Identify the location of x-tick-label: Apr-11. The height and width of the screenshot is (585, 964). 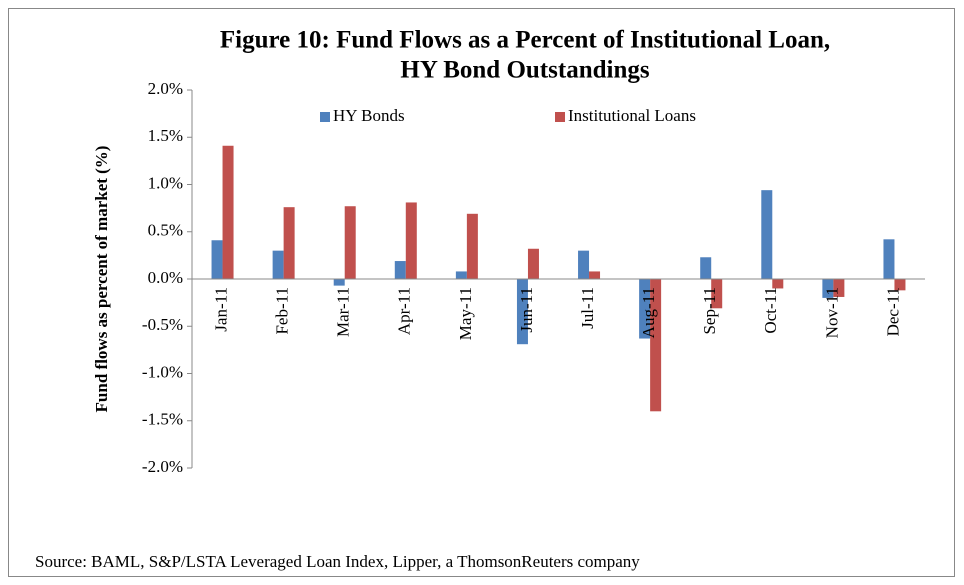
(404, 311).